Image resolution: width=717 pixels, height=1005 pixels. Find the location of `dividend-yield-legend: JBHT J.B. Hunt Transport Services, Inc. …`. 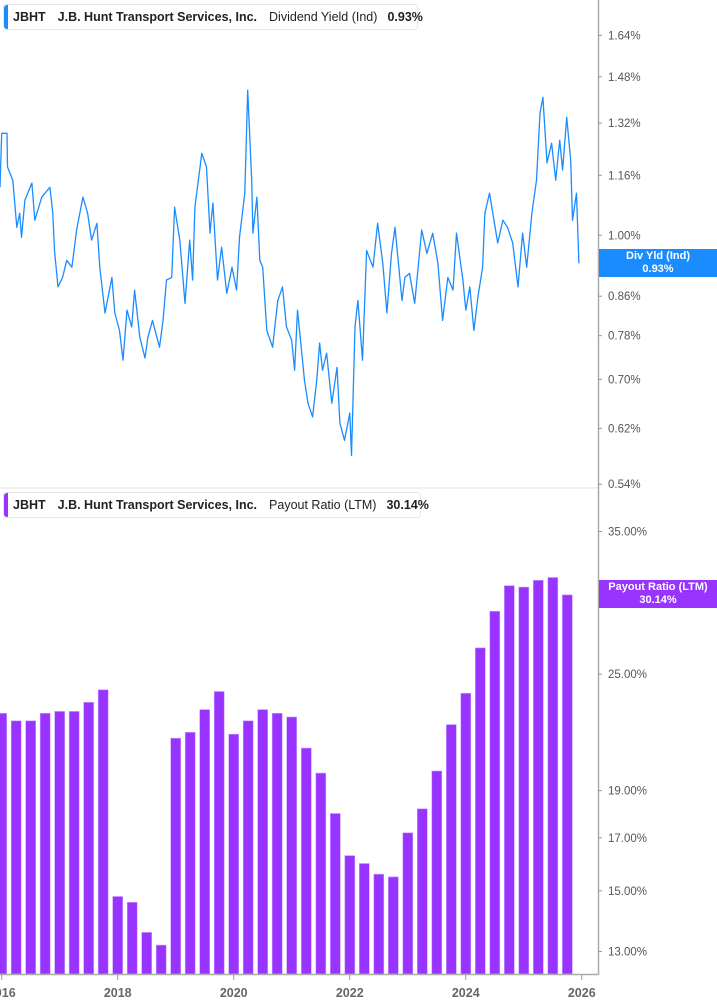

dividend-yield-legend: JBHT J.B. Hunt Transport Services, Inc. … is located at coordinates (213, 17).